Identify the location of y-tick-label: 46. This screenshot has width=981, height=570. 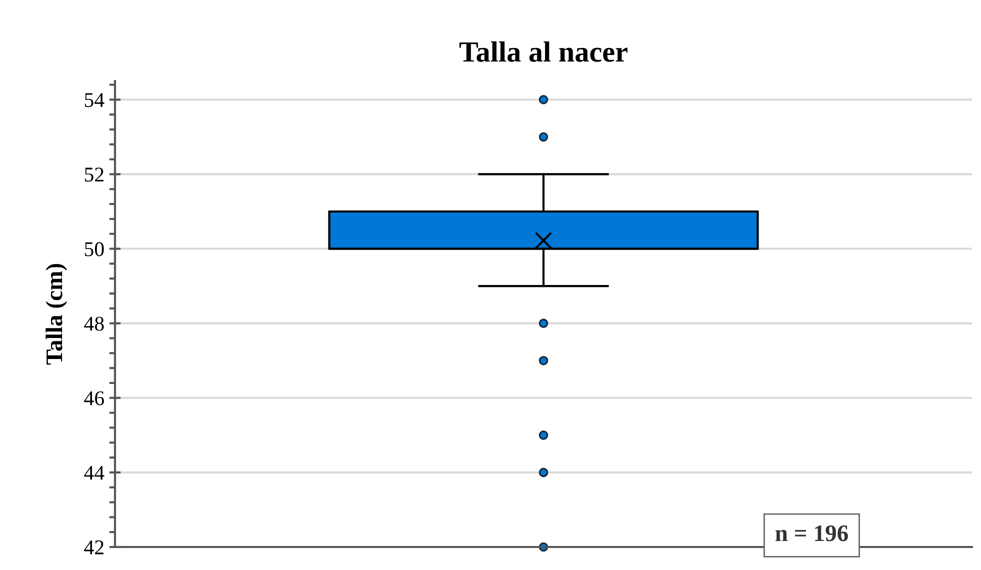
(94, 398).